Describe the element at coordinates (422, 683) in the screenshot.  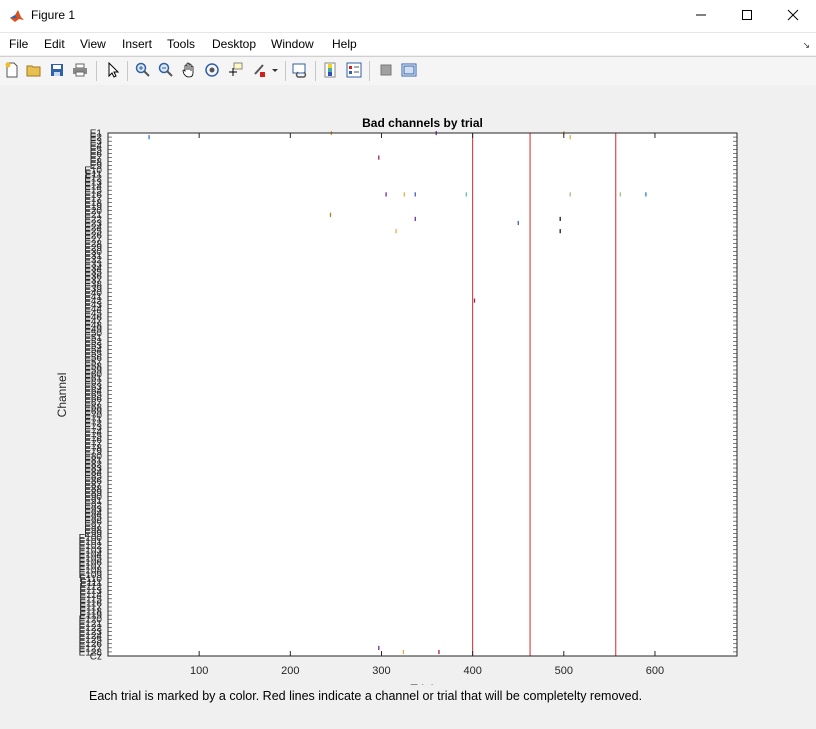
I see `x-axis-label: Trial` at that location.